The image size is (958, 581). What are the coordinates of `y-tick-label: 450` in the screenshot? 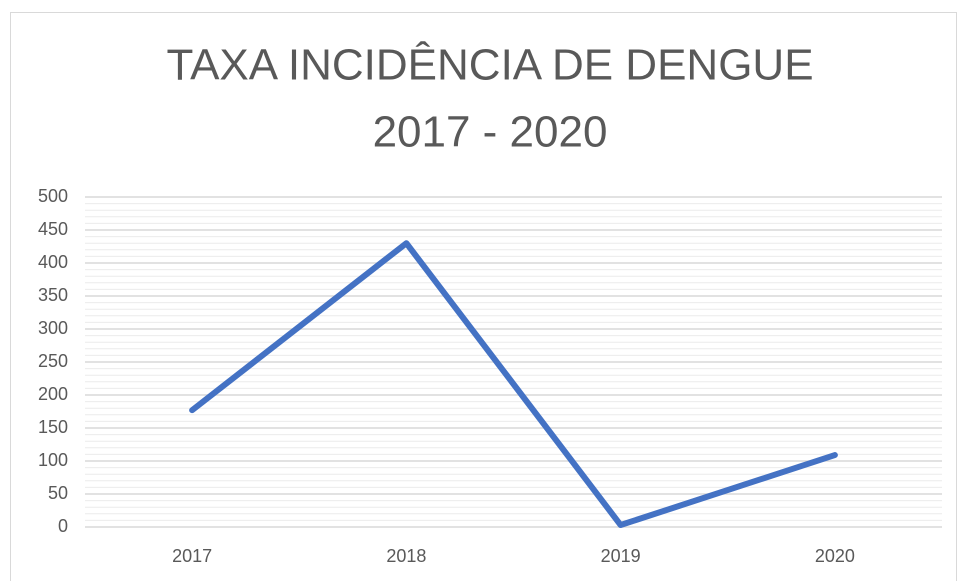 It's located at (53, 229).